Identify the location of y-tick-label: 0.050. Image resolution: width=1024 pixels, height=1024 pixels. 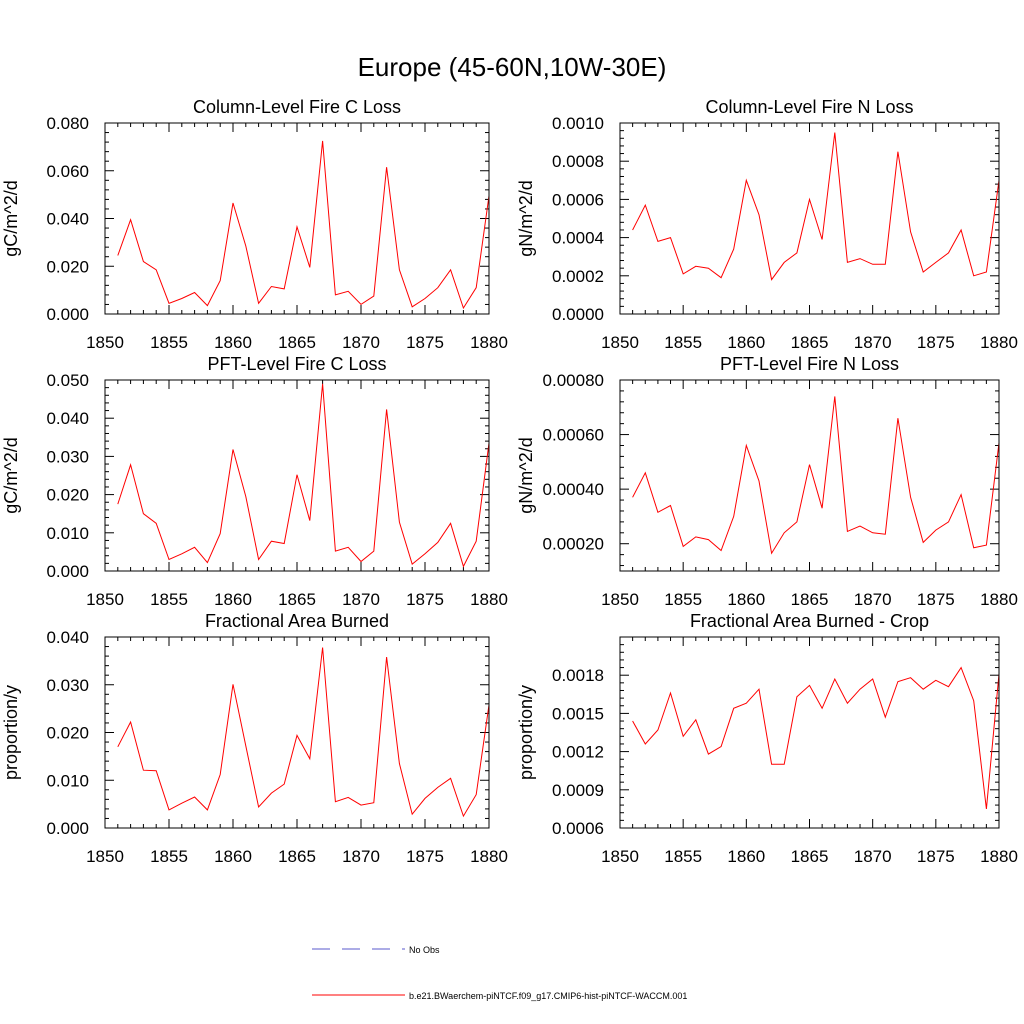
(67, 380).